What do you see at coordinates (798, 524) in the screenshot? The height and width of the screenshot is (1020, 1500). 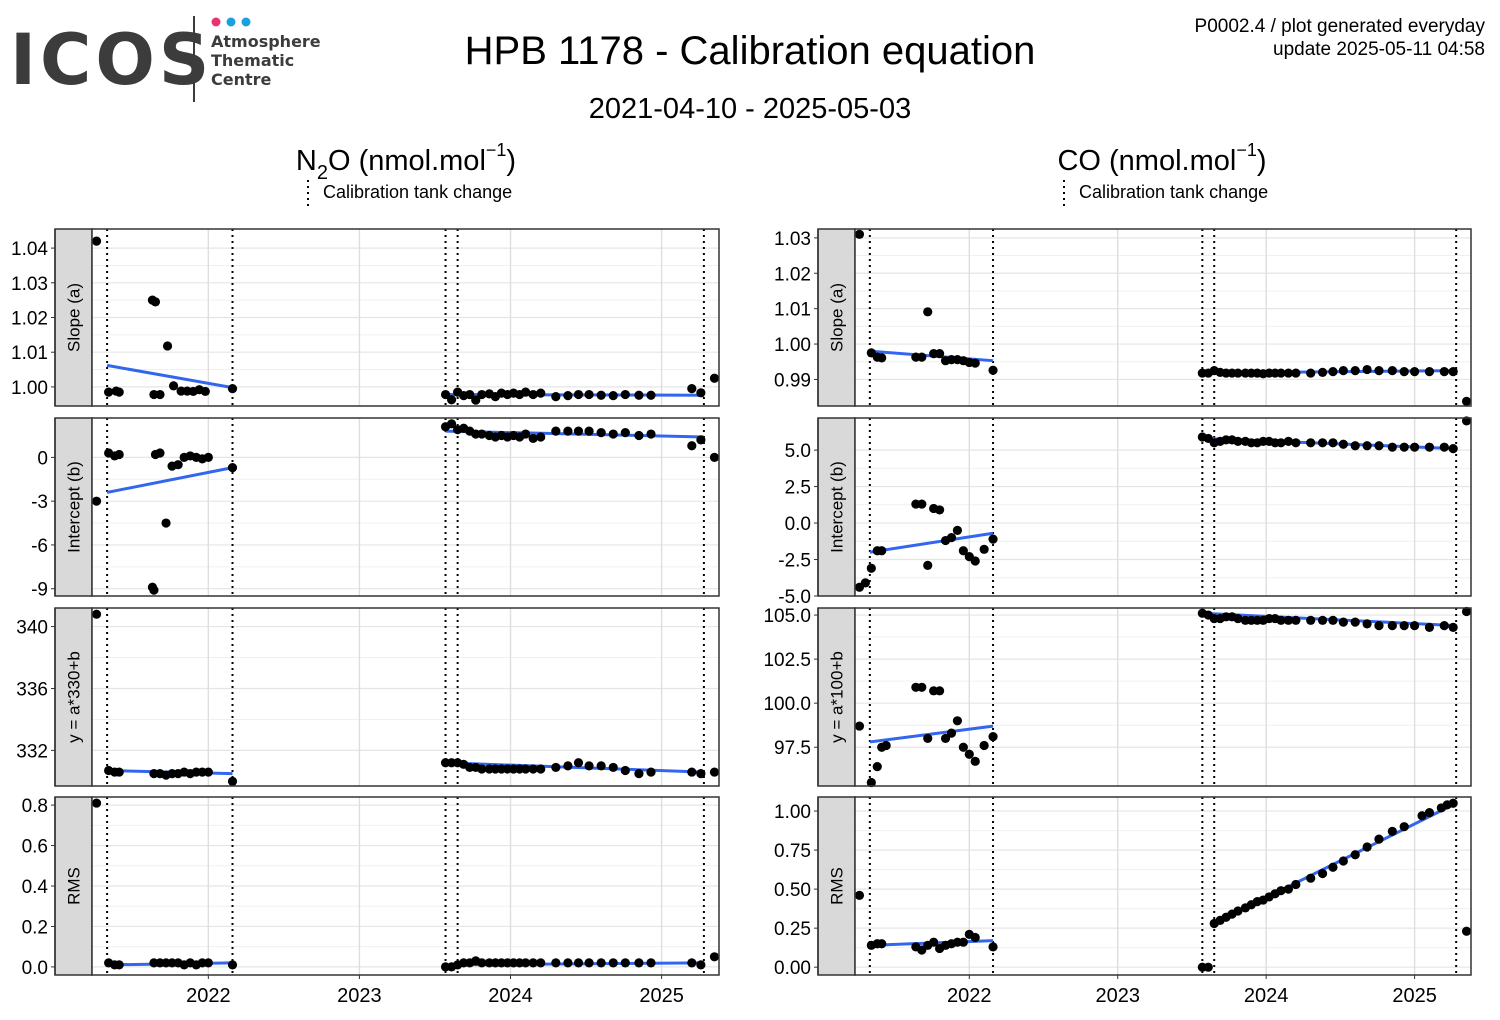 I see `y-tick-label: 0.0` at bounding box center [798, 524].